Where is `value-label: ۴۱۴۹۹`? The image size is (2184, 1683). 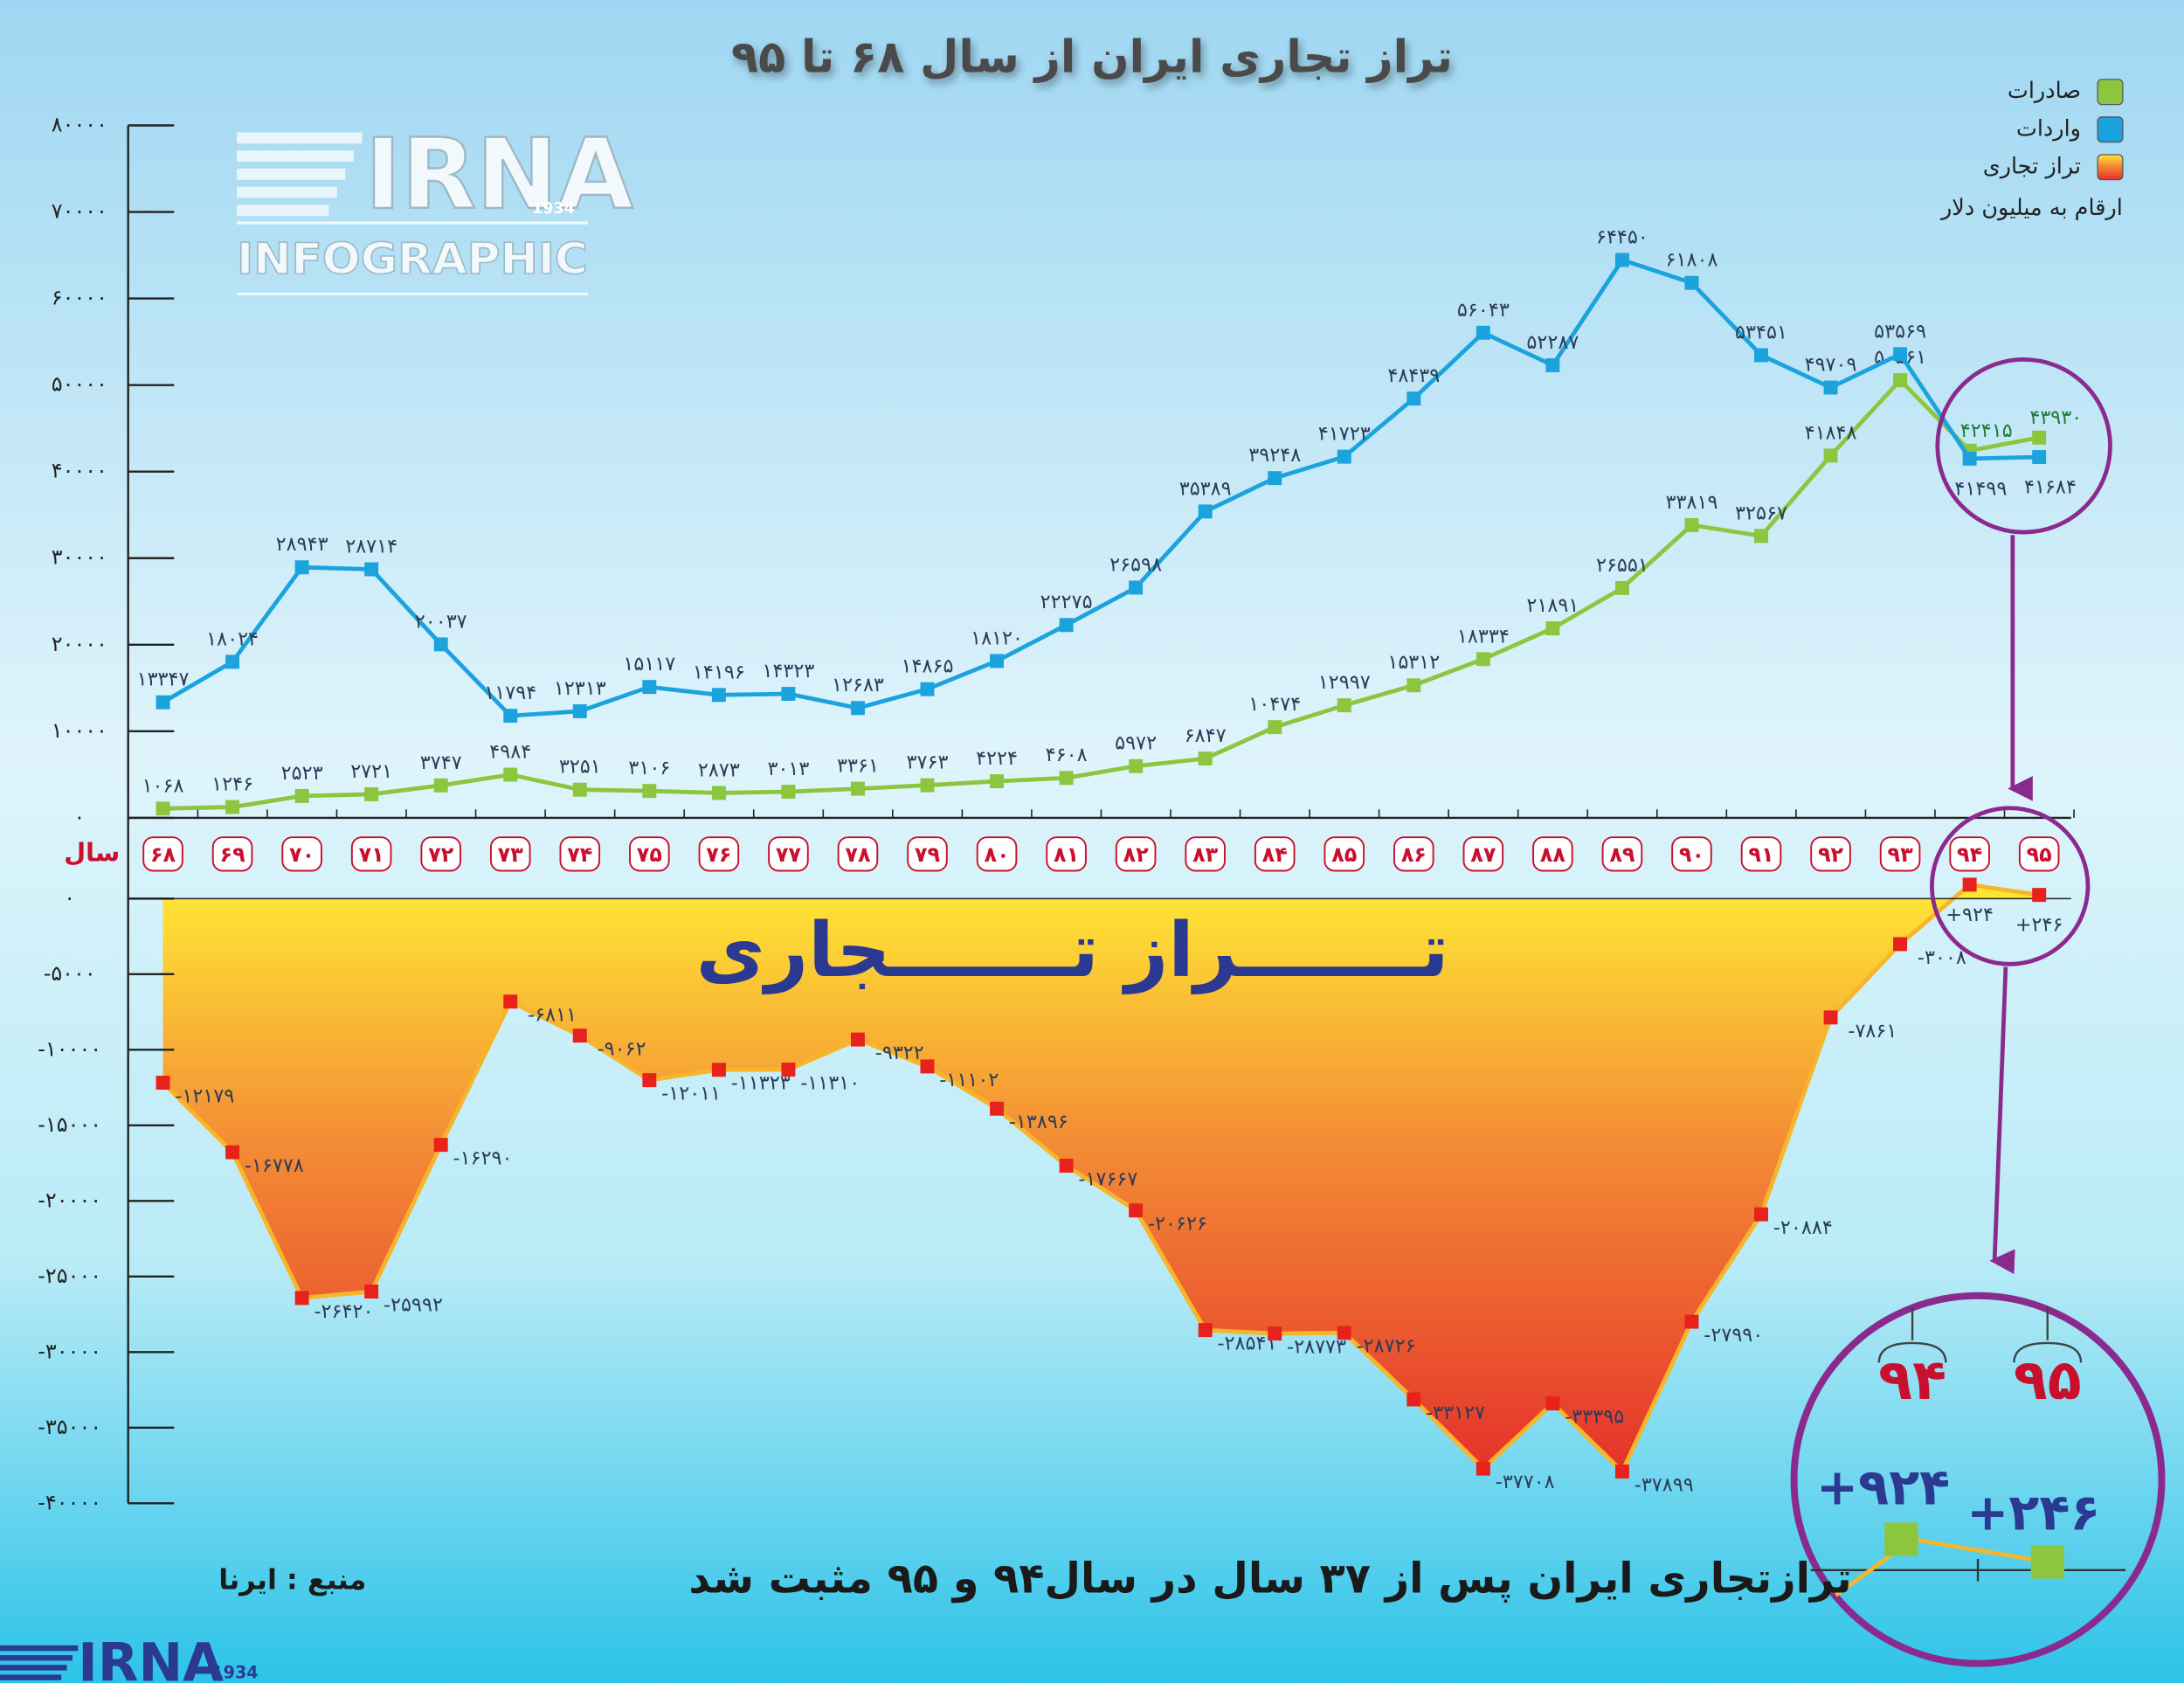 value-label: ۴۱۴۹۹ is located at coordinates (1980, 488).